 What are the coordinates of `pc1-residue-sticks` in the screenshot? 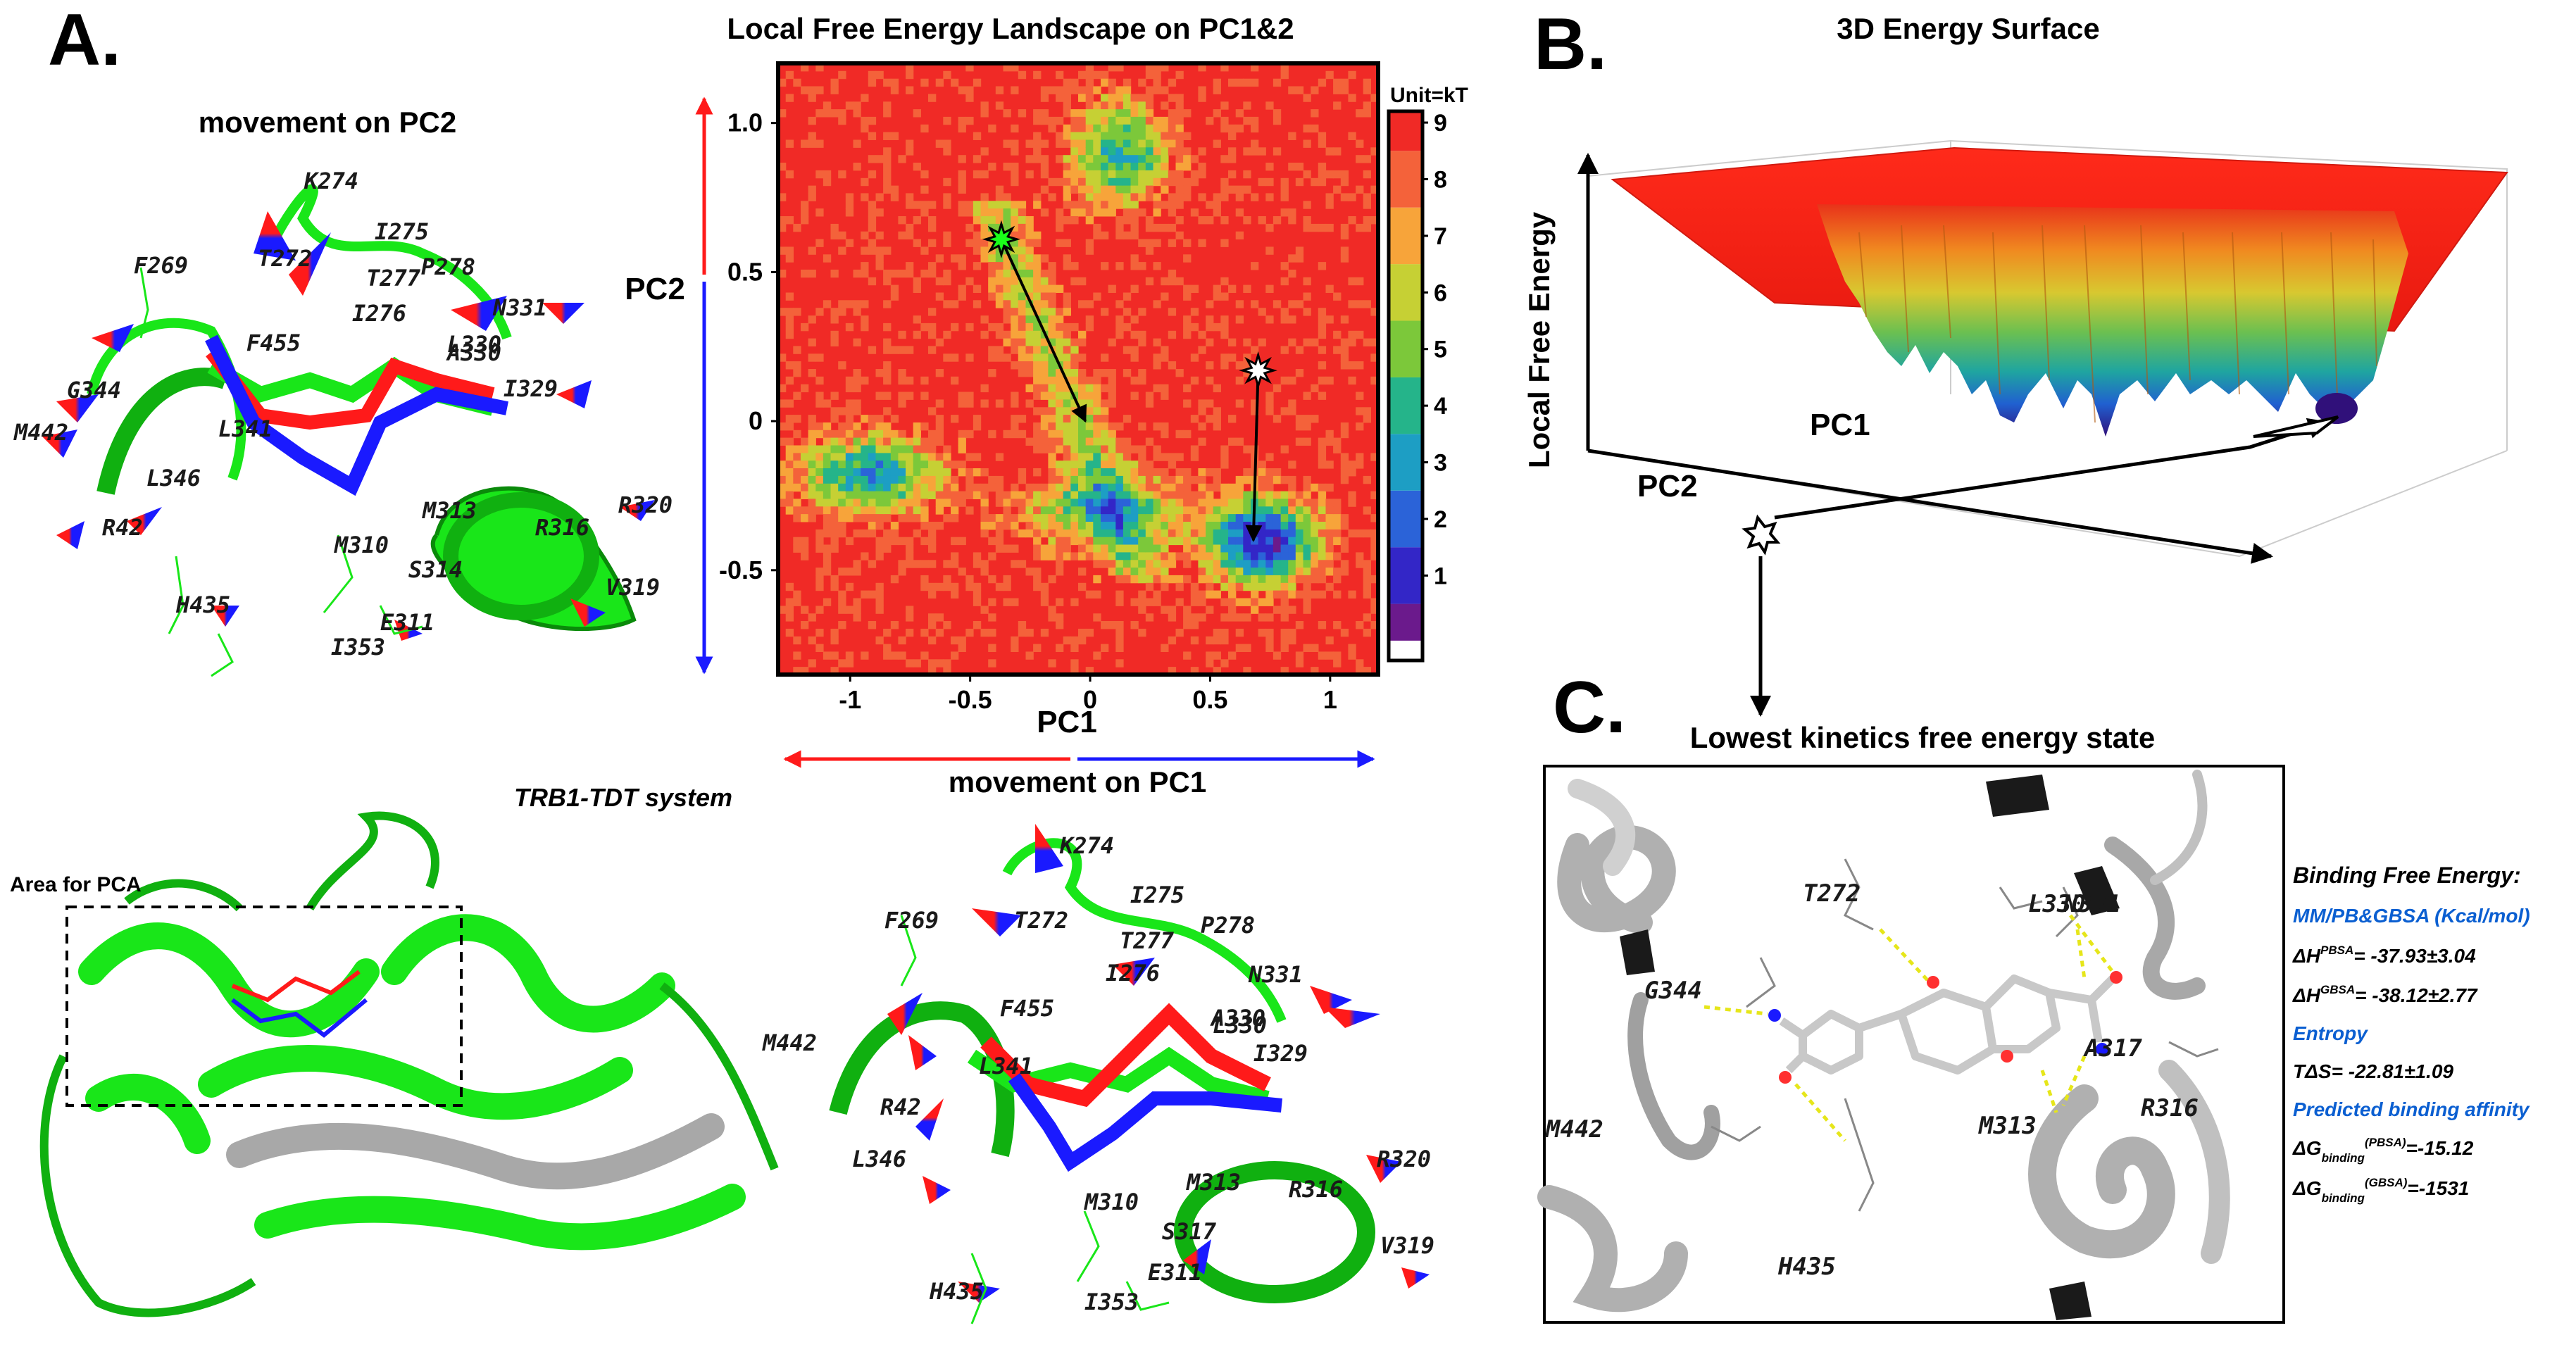 It's located at (1035, 1119).